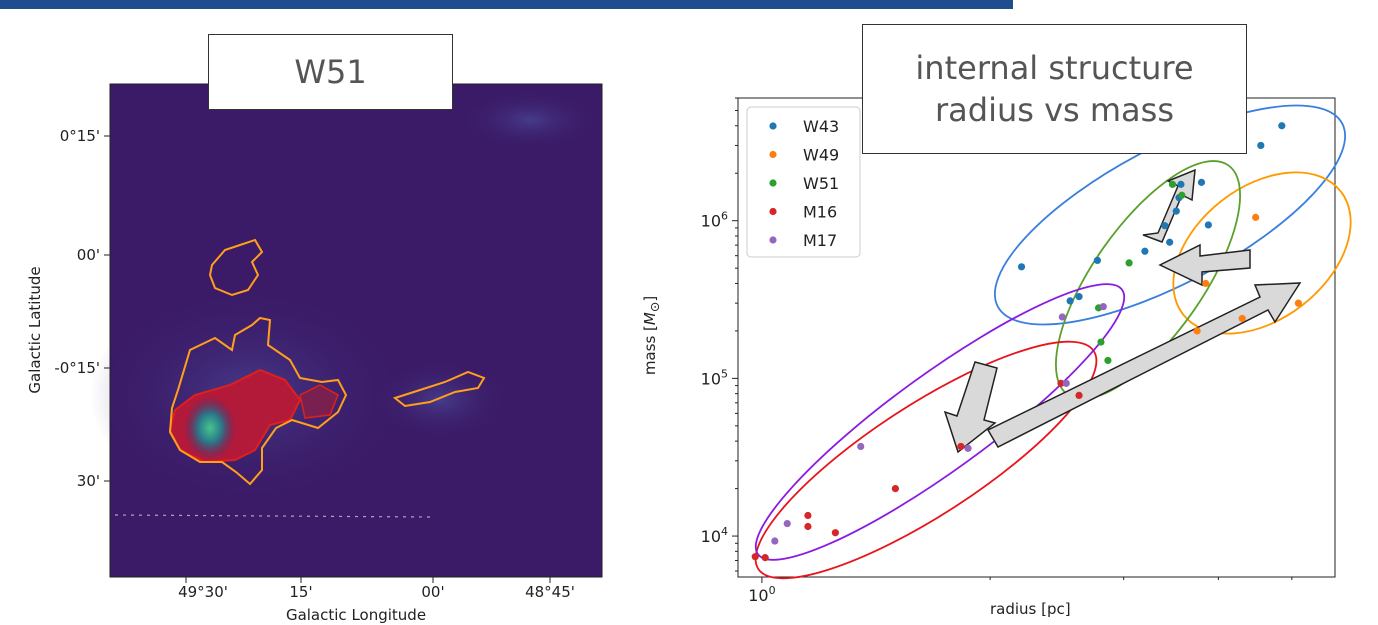 Image resolution: width=1378 pixels, height=625 pixels. I want to click on legend-label: W49, so click(821, 155).